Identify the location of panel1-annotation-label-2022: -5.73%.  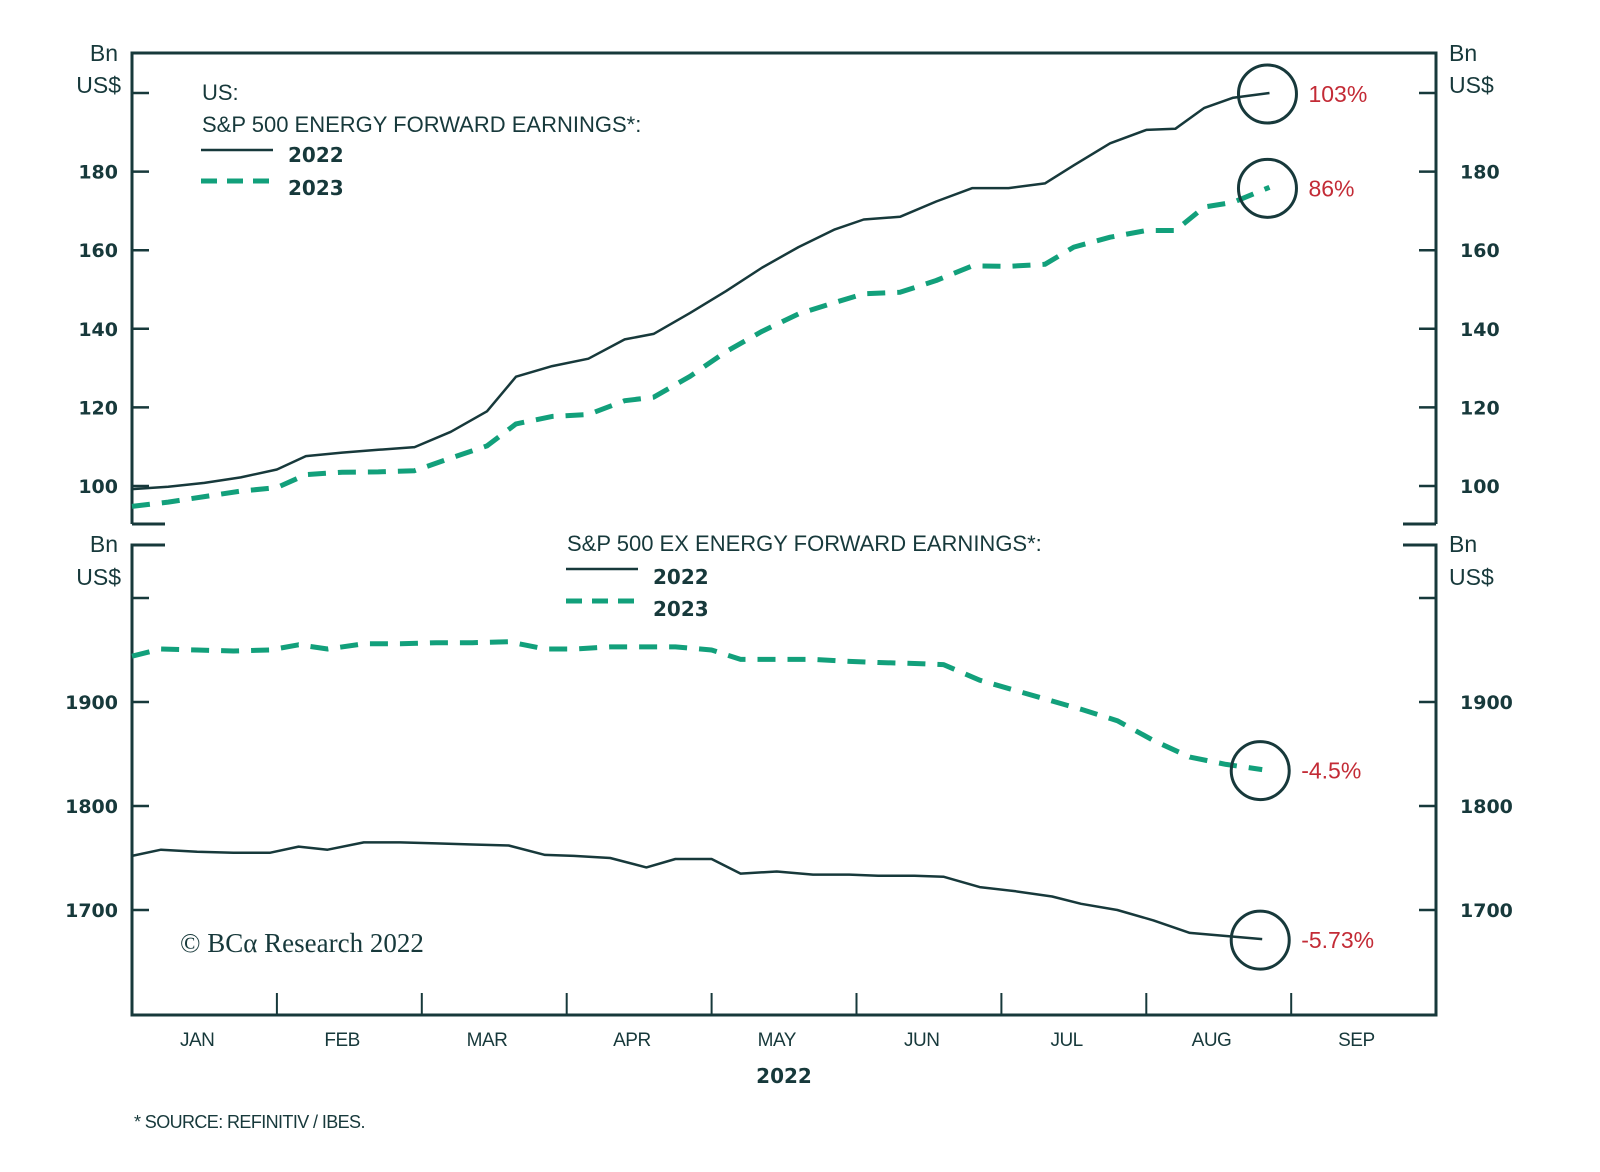
(1337, 940).